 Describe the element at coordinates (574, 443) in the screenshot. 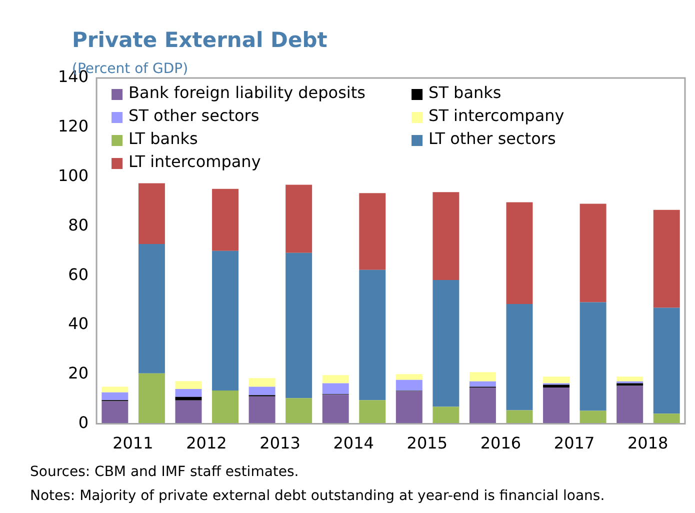

I see `x-tick-label: 2017` at that location.